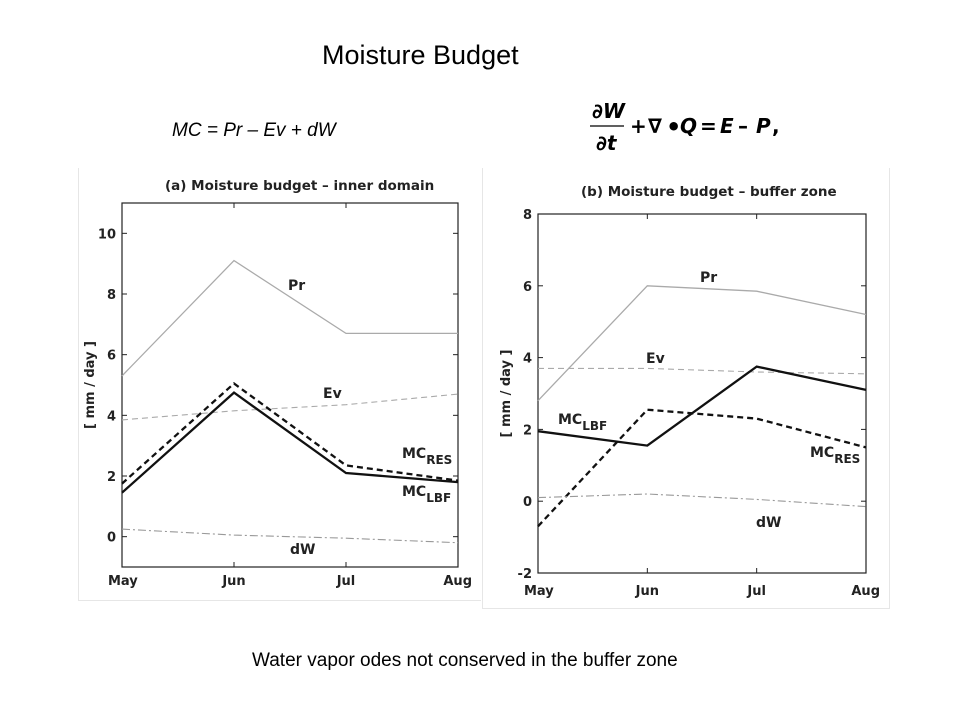 This screenshot has height=720, width=960. Describe the element at coordinates (776, 126) in the screenshot. I see `eq-comma: ,` at that location.